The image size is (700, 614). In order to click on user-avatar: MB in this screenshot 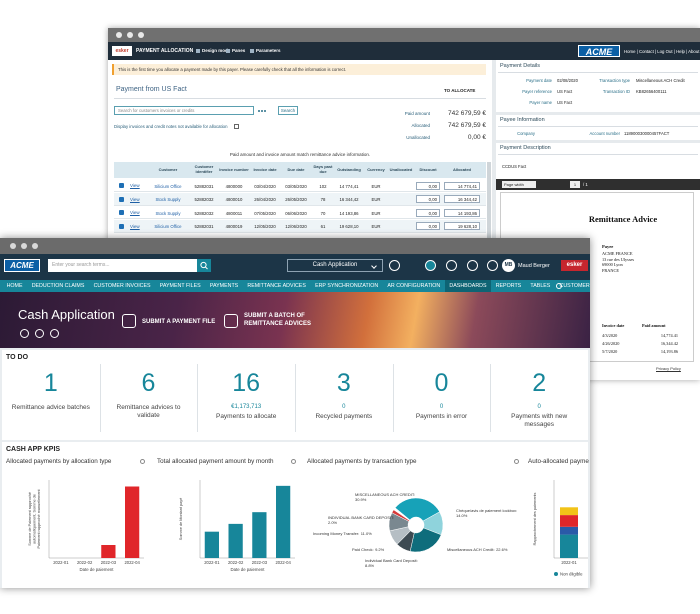, I will do `click(508, 265)`.